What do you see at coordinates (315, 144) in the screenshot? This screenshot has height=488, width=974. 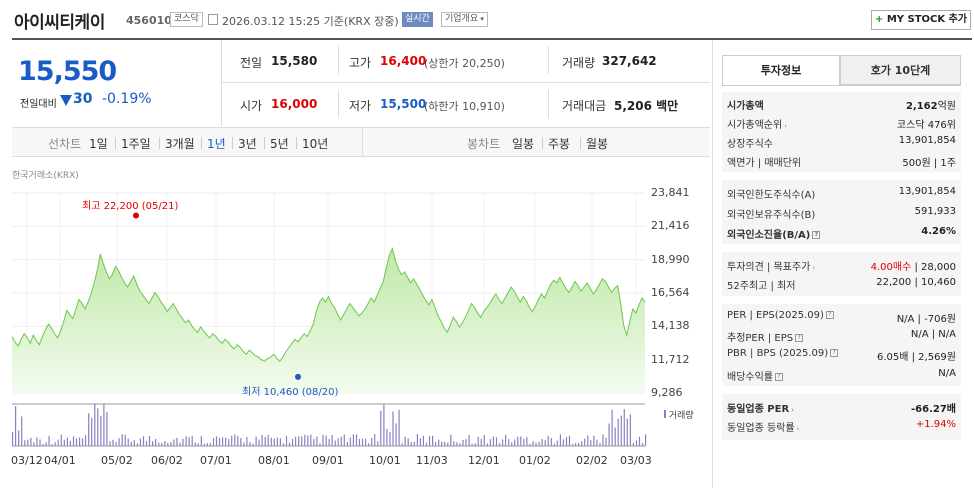 I see `period-6: 10년` at bounding box center [315, 144].